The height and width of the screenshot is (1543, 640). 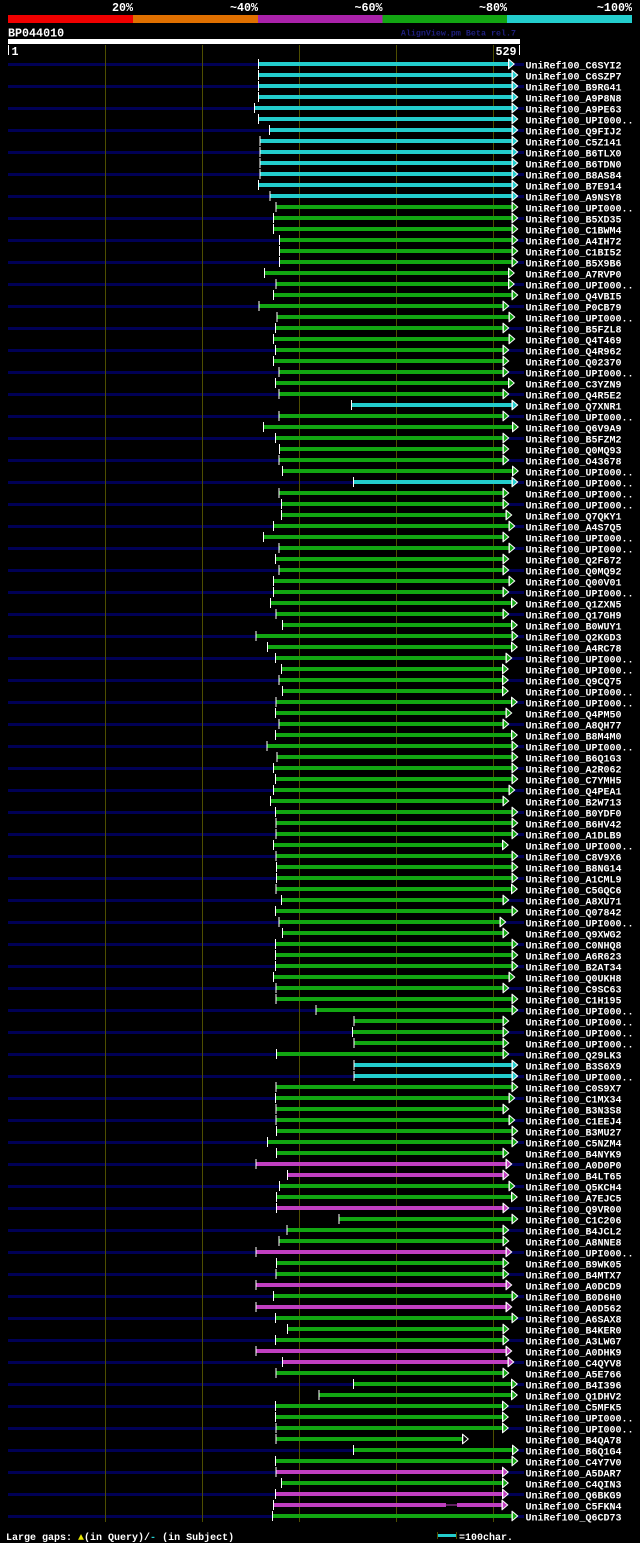 I want to click on svg-text: UniRef100_Q6V9A9, so click(x=574, y=430).